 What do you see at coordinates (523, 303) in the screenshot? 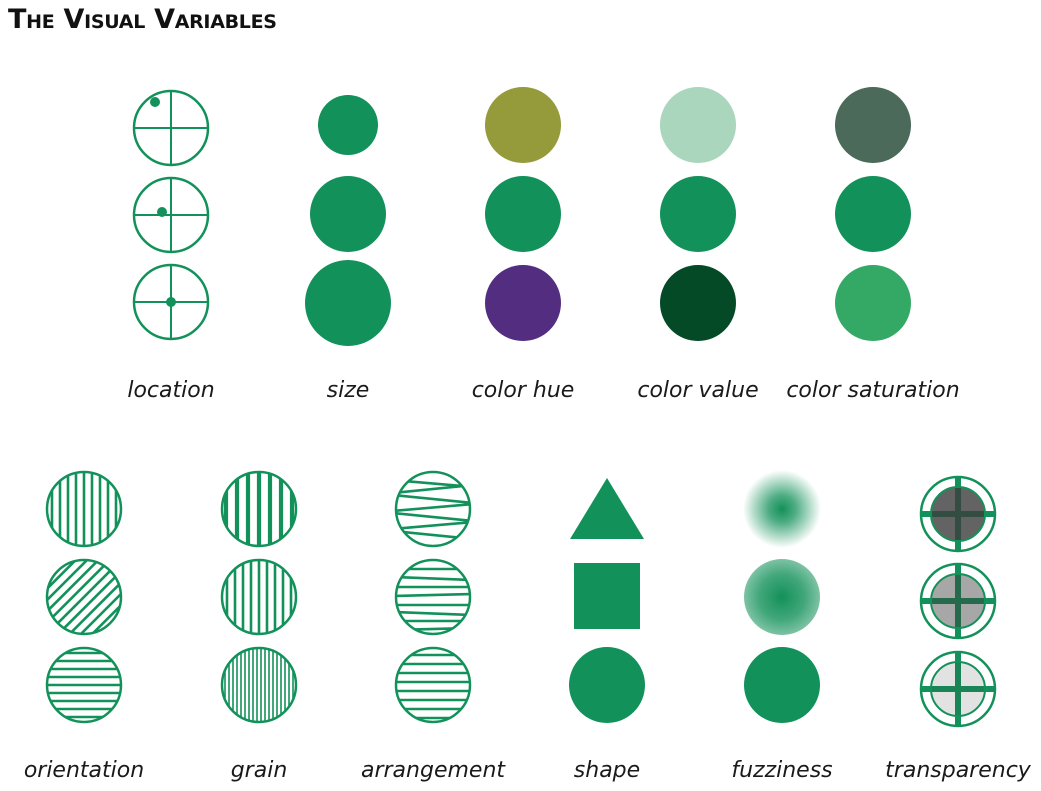
I see `color-hue-purple` at bounding box center [523, 303].